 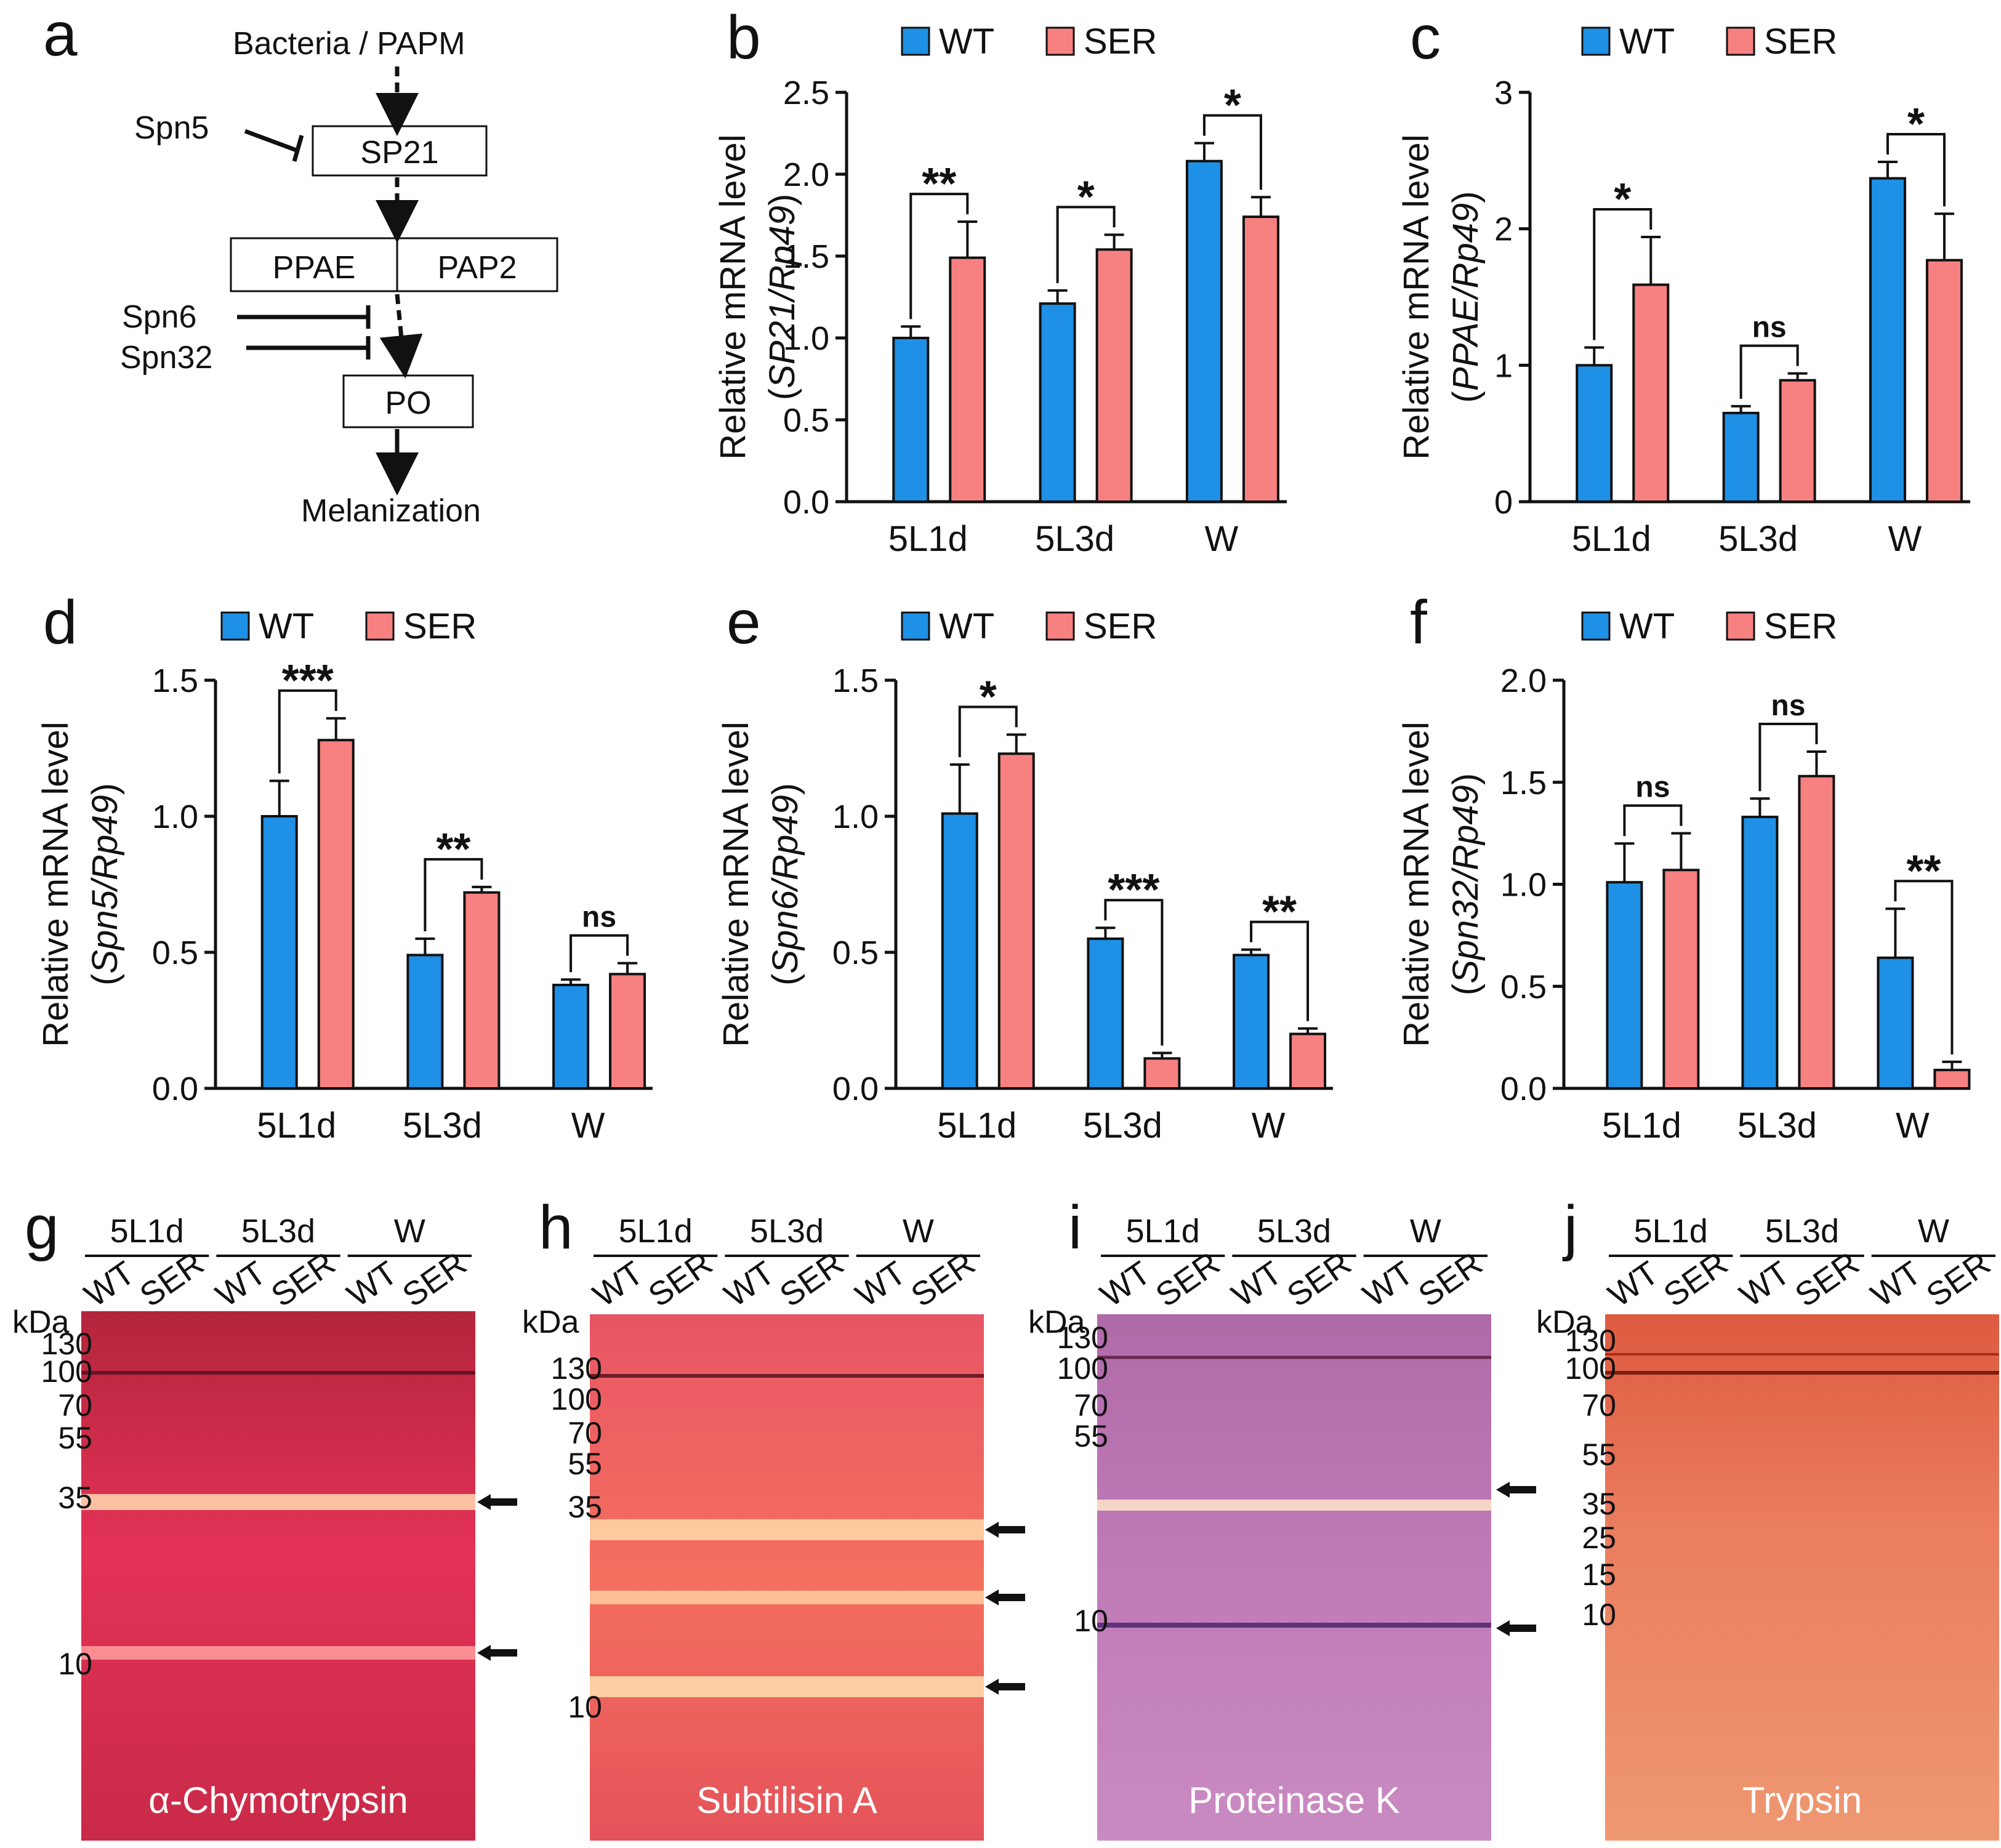 What do you see at coordinates (349, 44) in the screenshot?
I see `pathway-source-label: Bacteria / PAPM` at bounding box center [349, 44].